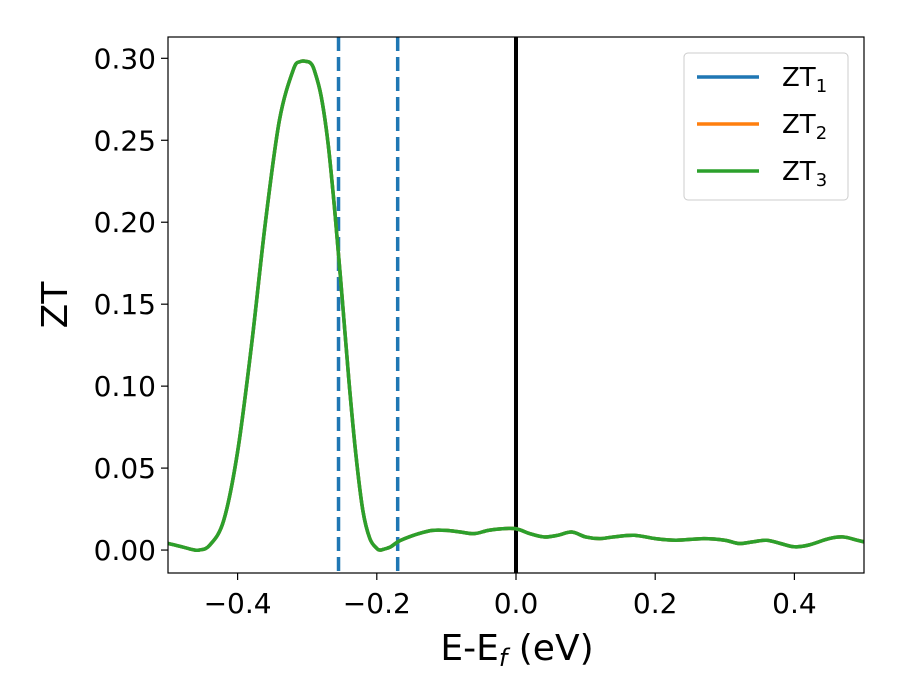  Describe the element at coordinates (125, 386) in the screenshot. I see `y-tick-label: 0.10` at that location.